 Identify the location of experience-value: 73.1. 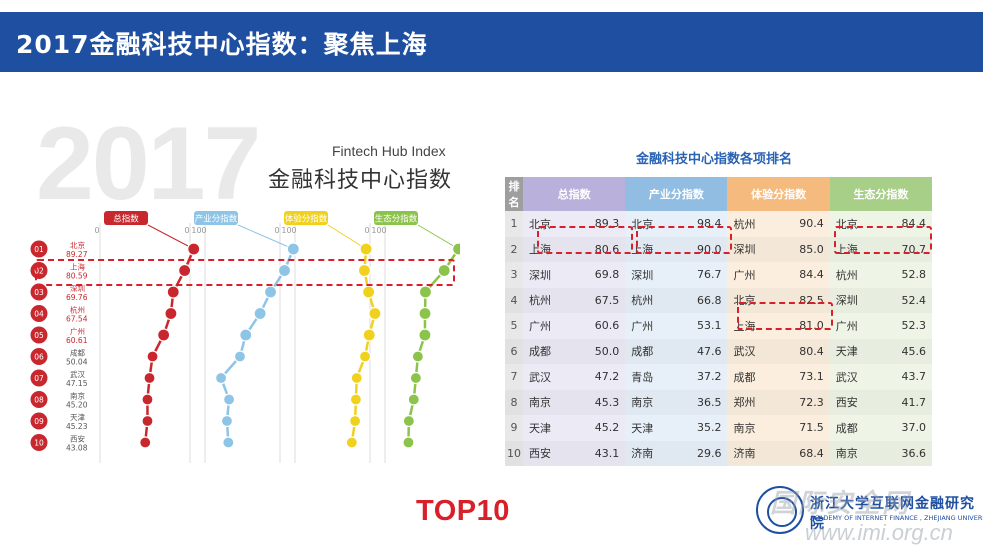
(803, 377).